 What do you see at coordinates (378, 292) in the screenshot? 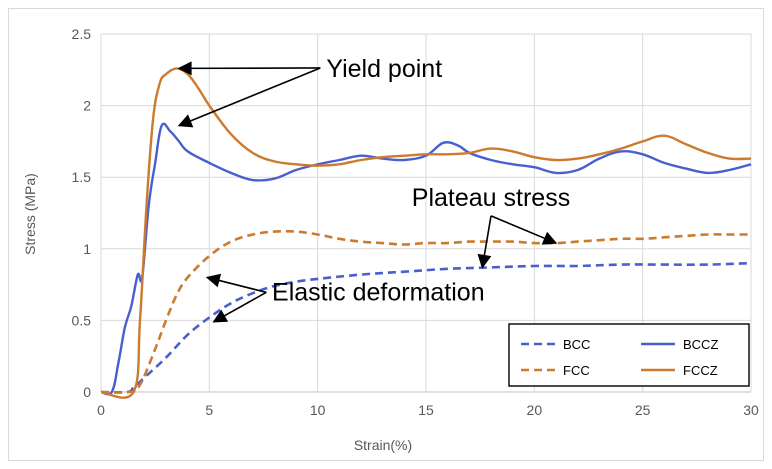
I see `annotation-label: Elastic deformation` at bounding box center [378, 292].